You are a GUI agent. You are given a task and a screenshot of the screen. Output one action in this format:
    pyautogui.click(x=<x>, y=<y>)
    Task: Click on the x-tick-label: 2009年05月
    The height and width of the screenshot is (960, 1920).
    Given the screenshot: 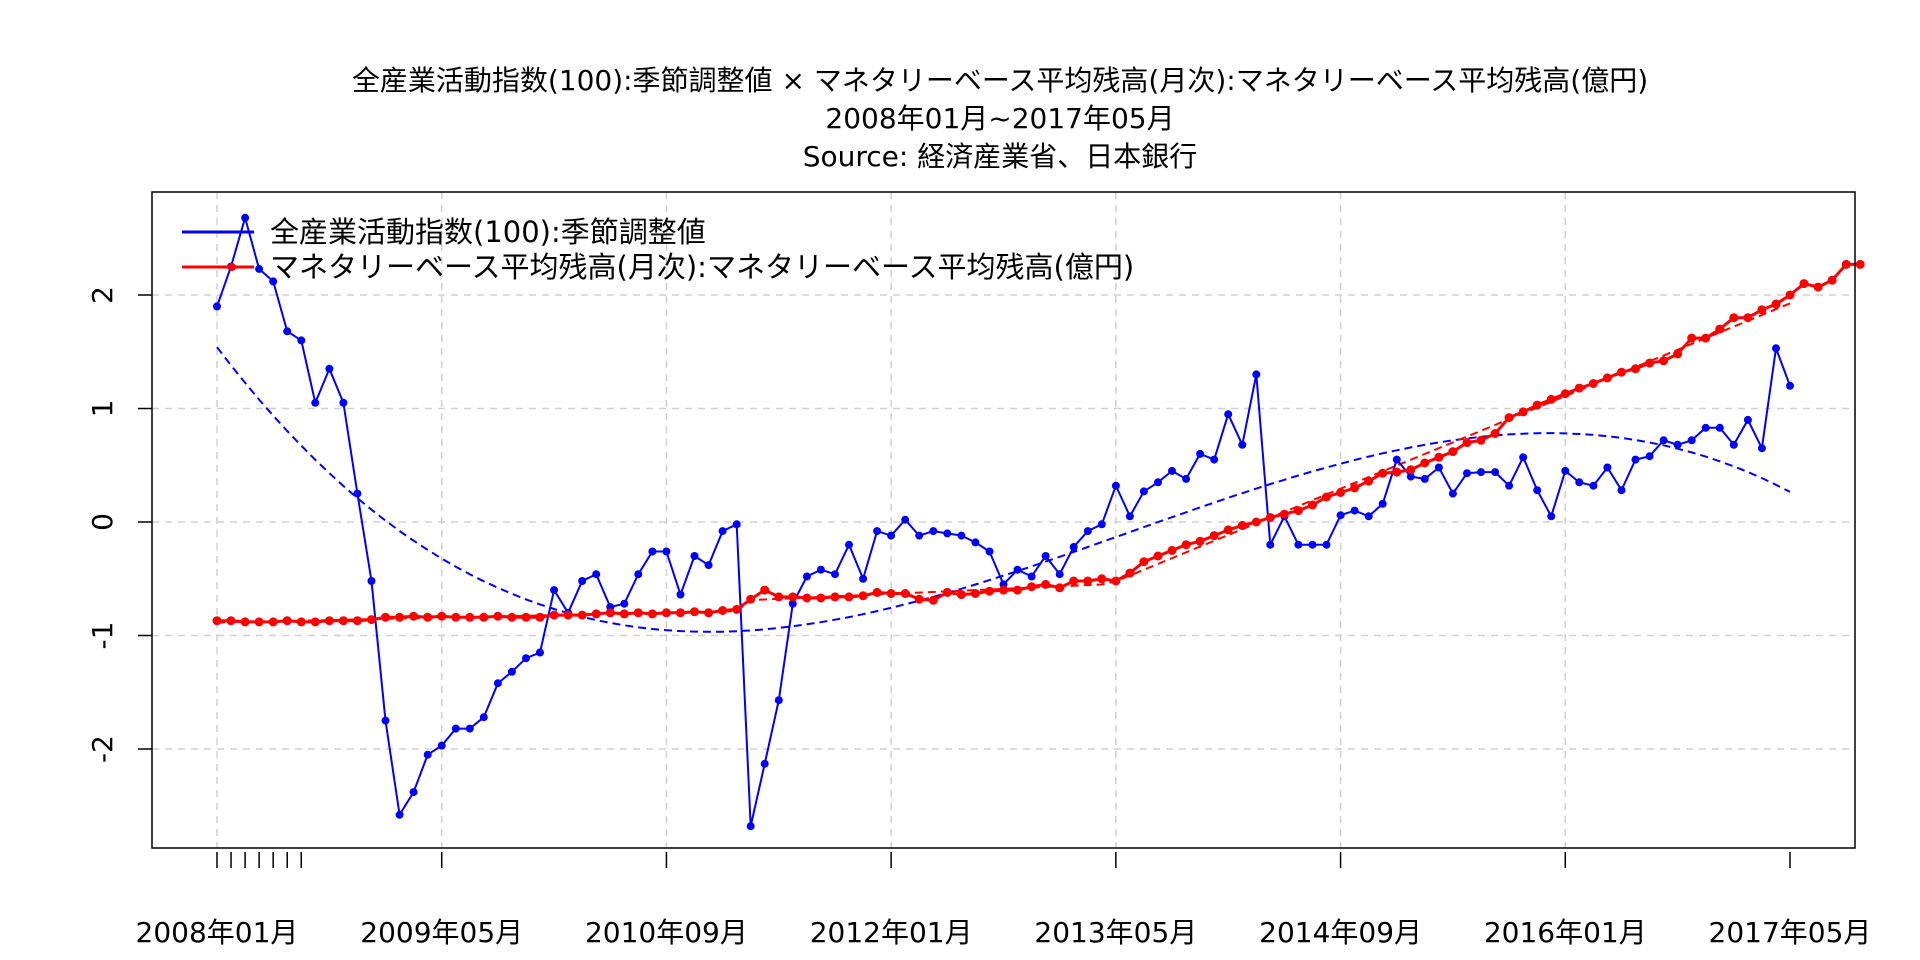 What is the action you would take?
    pyautogui.click(x=441, y=932)
    